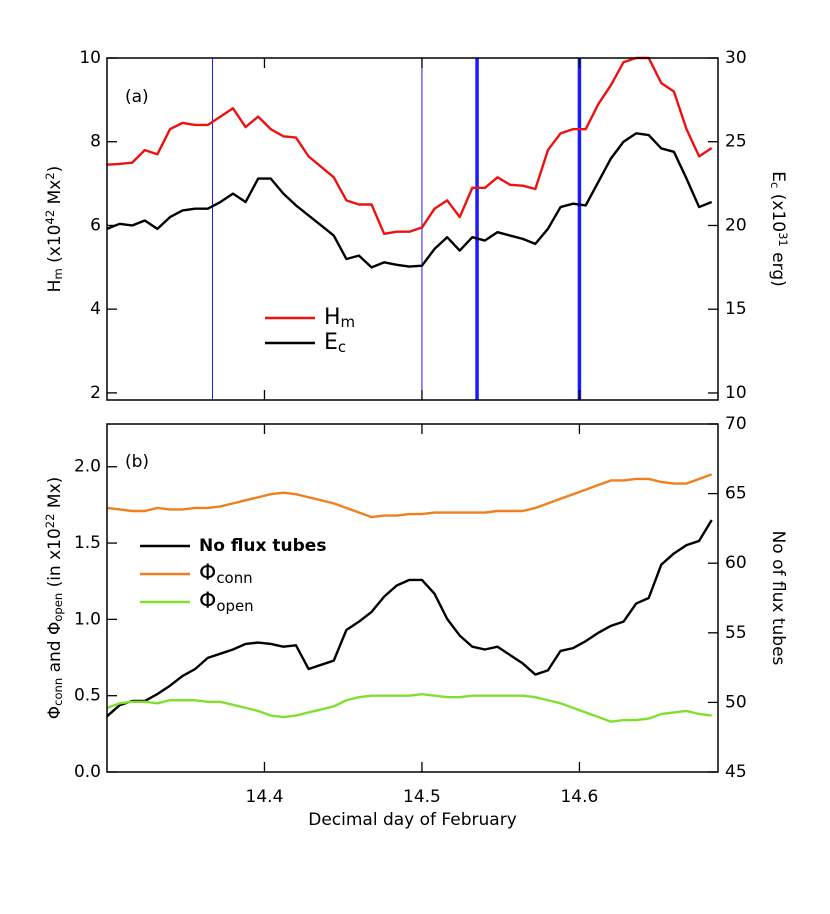 This screenshot has width=830, height=914. Describe the element at coordinates (58, 692) in the screenshot. I see `y-axis-title-part: conn` at that location.